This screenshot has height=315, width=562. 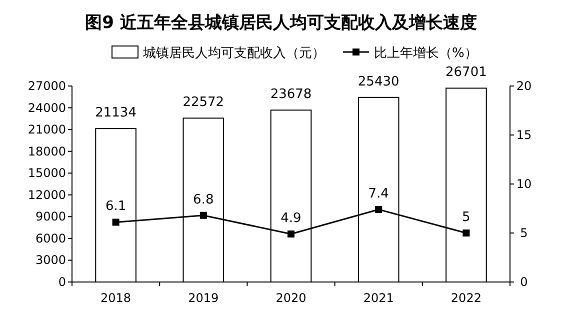 I want to click on data-label: 26701, so click(x=466, y=72).